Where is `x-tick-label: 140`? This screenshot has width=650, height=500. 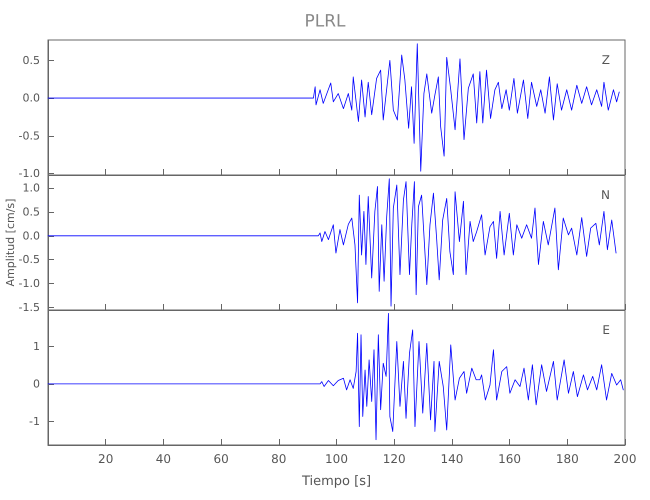
x-tick-label: 140 is located at coordinates (452, 459).